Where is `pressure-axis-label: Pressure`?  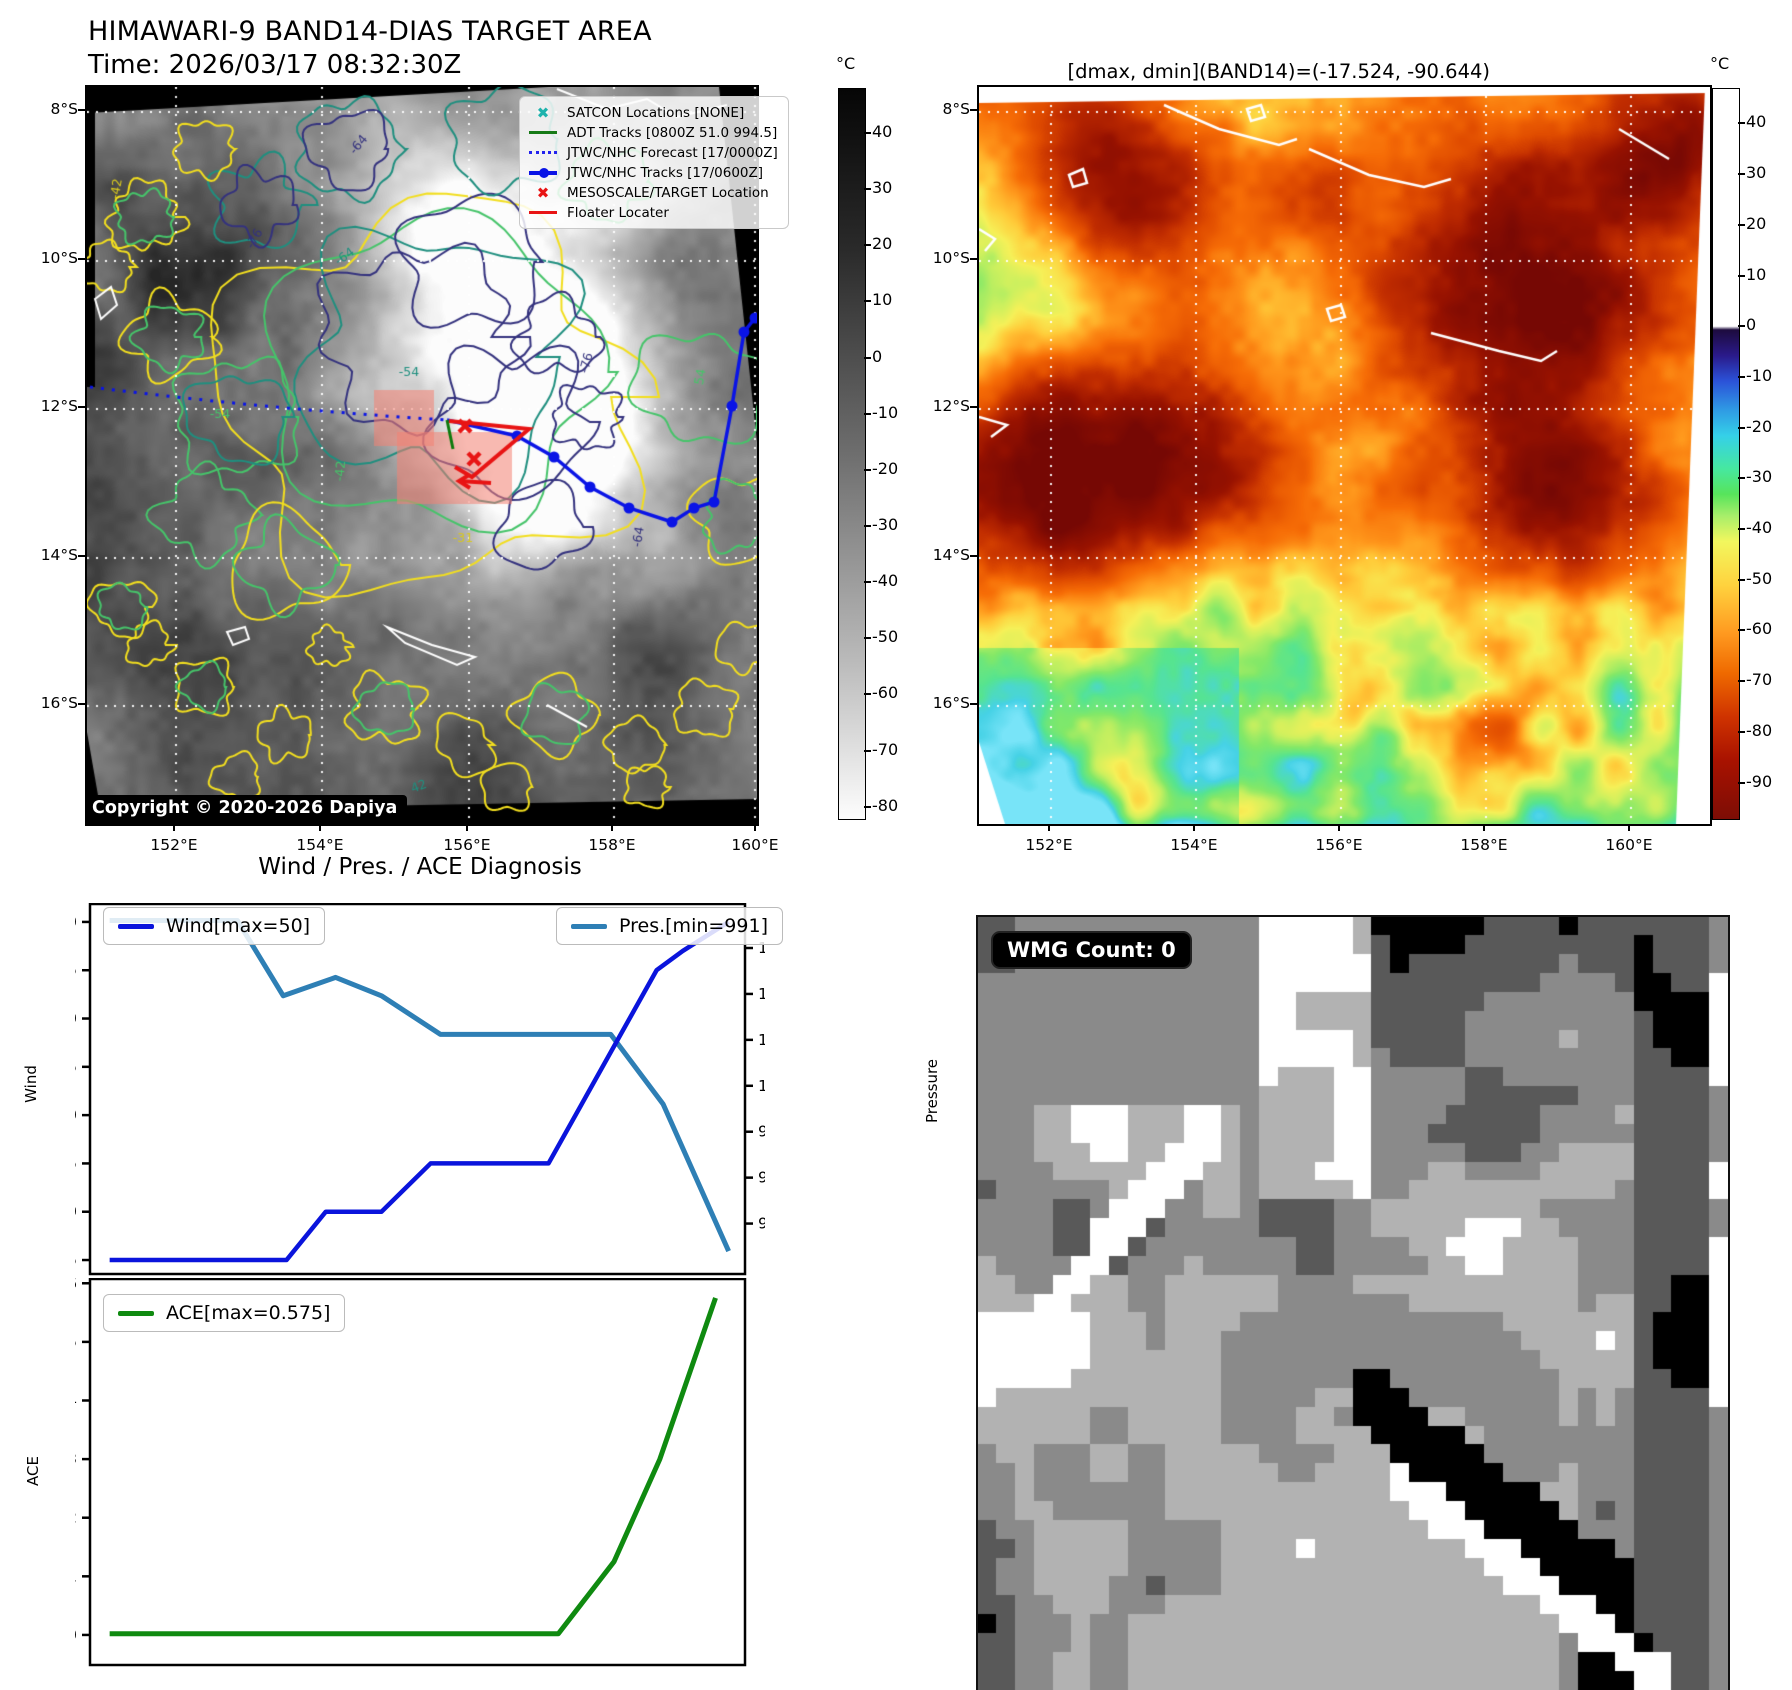 pressure-axis-label: Pressure is located at coordinates (932, 1091).